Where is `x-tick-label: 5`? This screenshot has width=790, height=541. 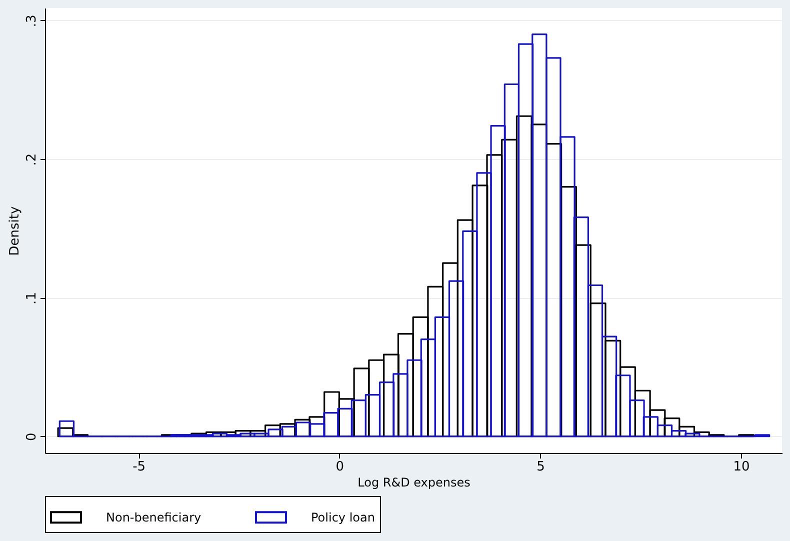
x-tick-label: 5 is located at coordinates (540, 467).